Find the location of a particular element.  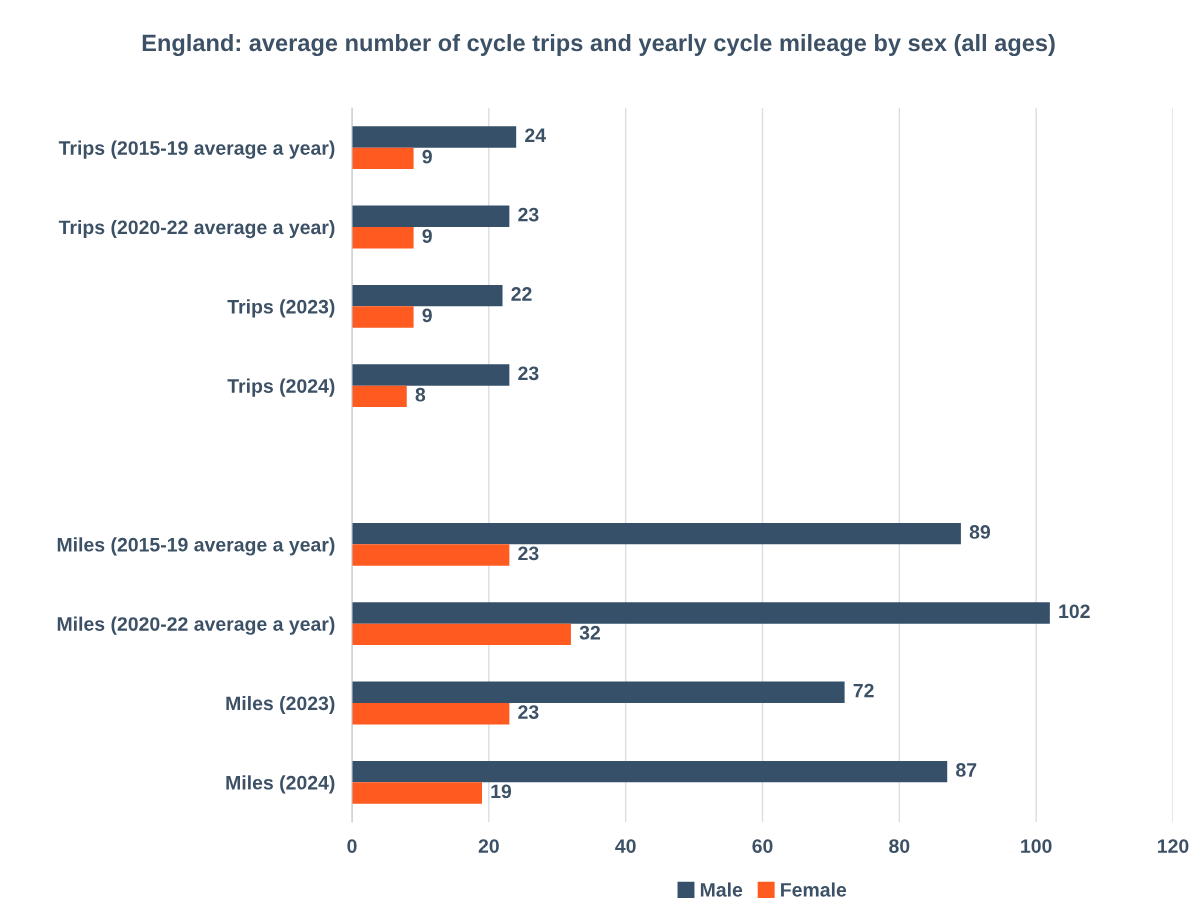

x-tick-label: 80 is located at coordinates (899, 846).